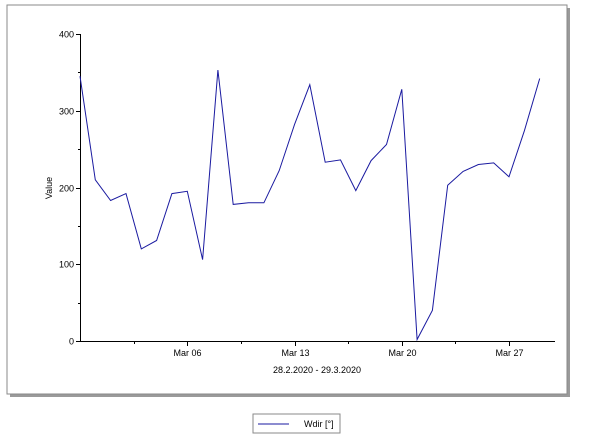 The image size is (593, 443). I want to click on x-tick-label: Mar 13, so click(295, 353).